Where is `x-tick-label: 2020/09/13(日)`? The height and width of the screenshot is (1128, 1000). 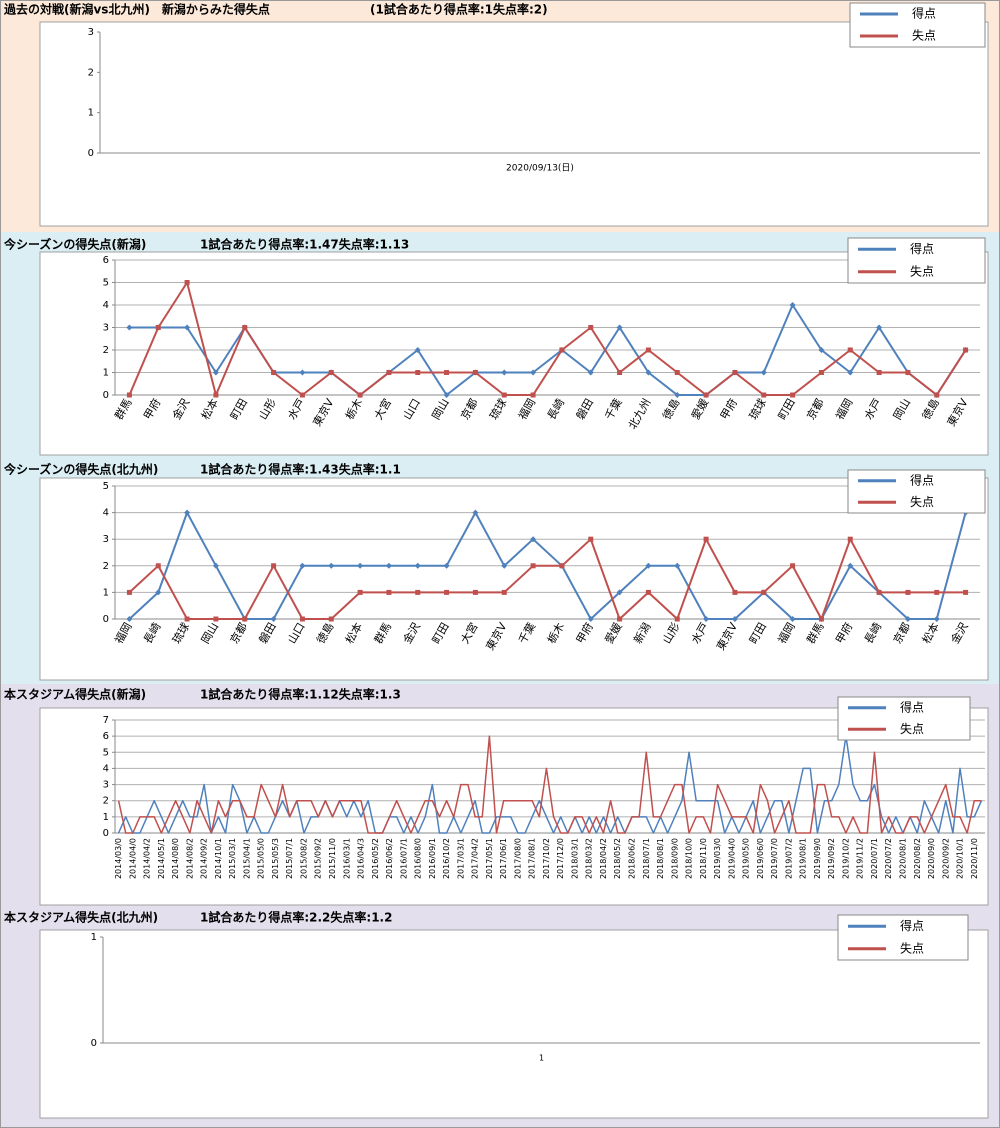
x-tick-label: 2020/09/13(日) is located at coordinates (540, 168).